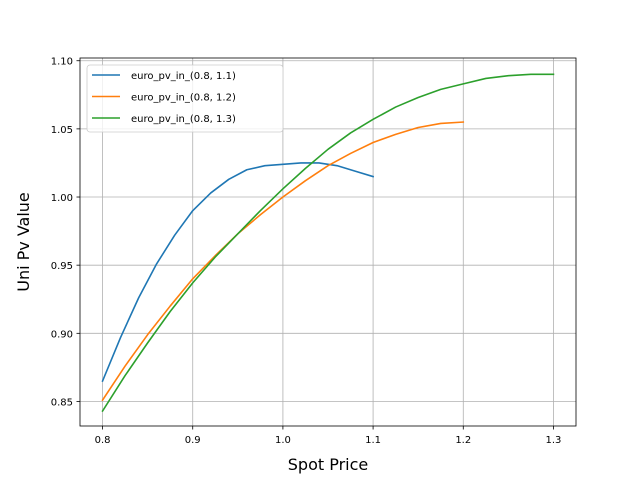 The width and height of the screenshot is (640, 480). I want to click on legend-label: euro_pv_in_(0.8, 1.3), so click(183, 119).